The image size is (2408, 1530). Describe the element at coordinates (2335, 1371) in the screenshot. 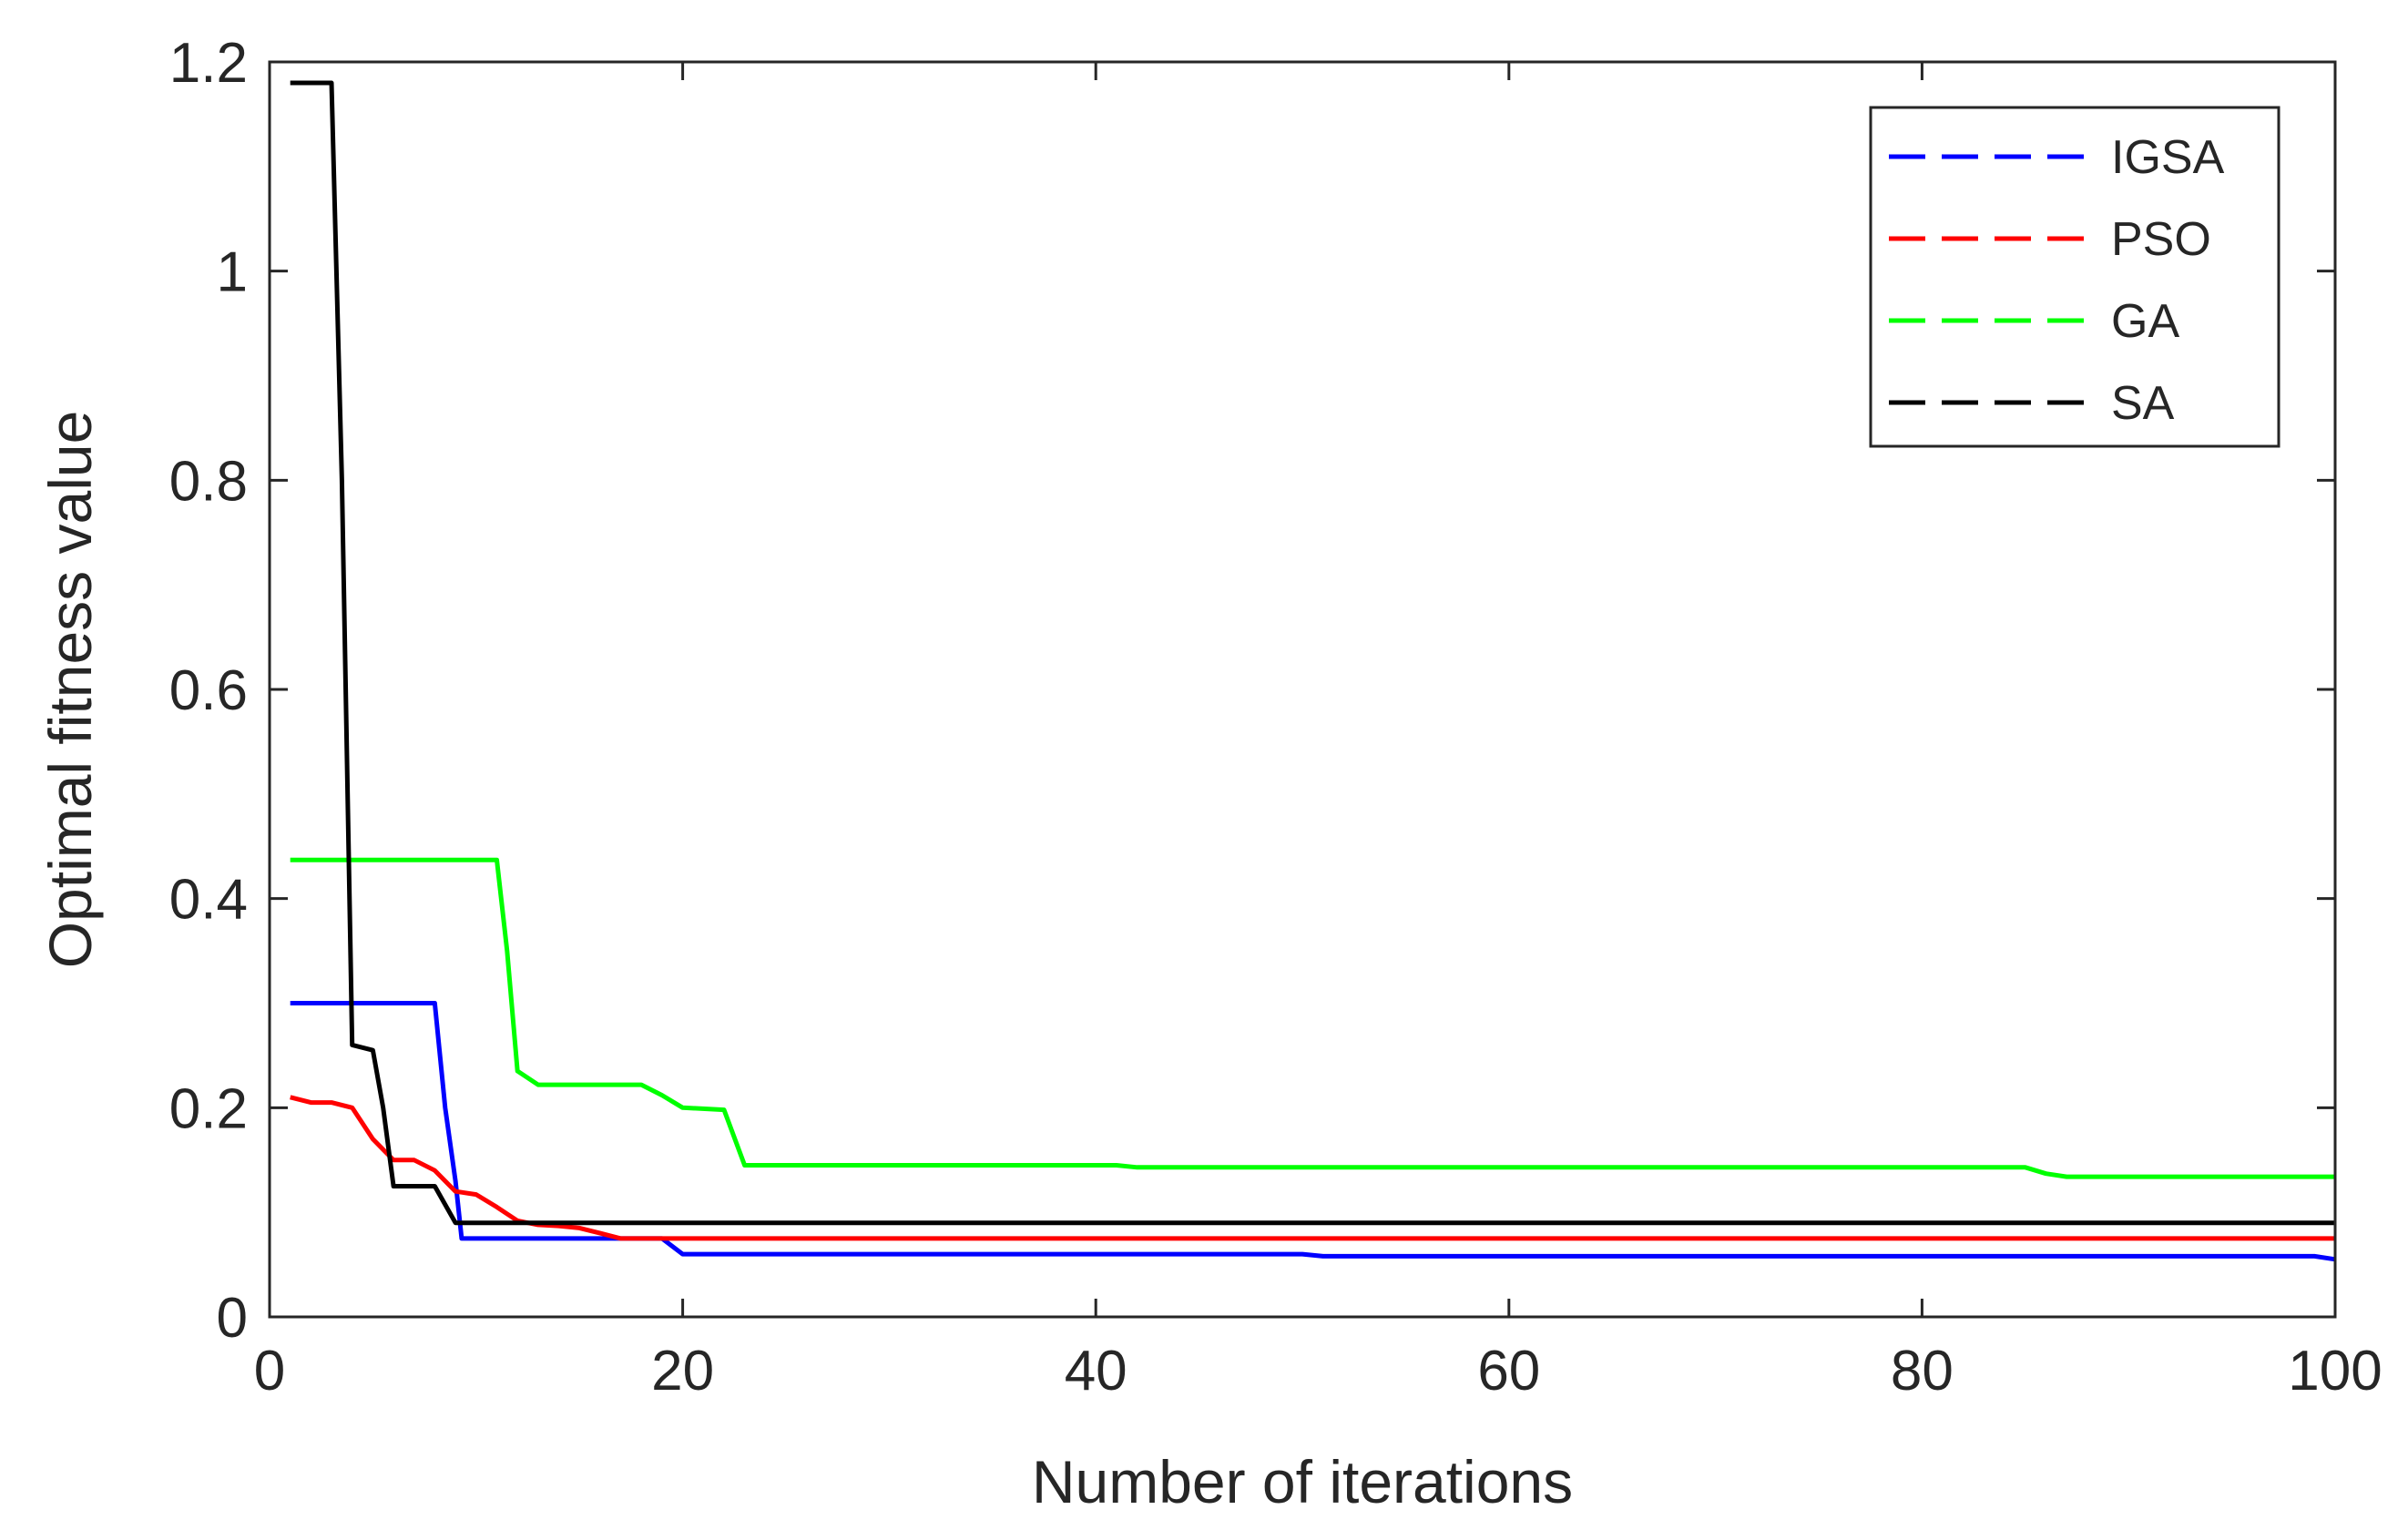

I see `x-tick-label: 100` at that location.